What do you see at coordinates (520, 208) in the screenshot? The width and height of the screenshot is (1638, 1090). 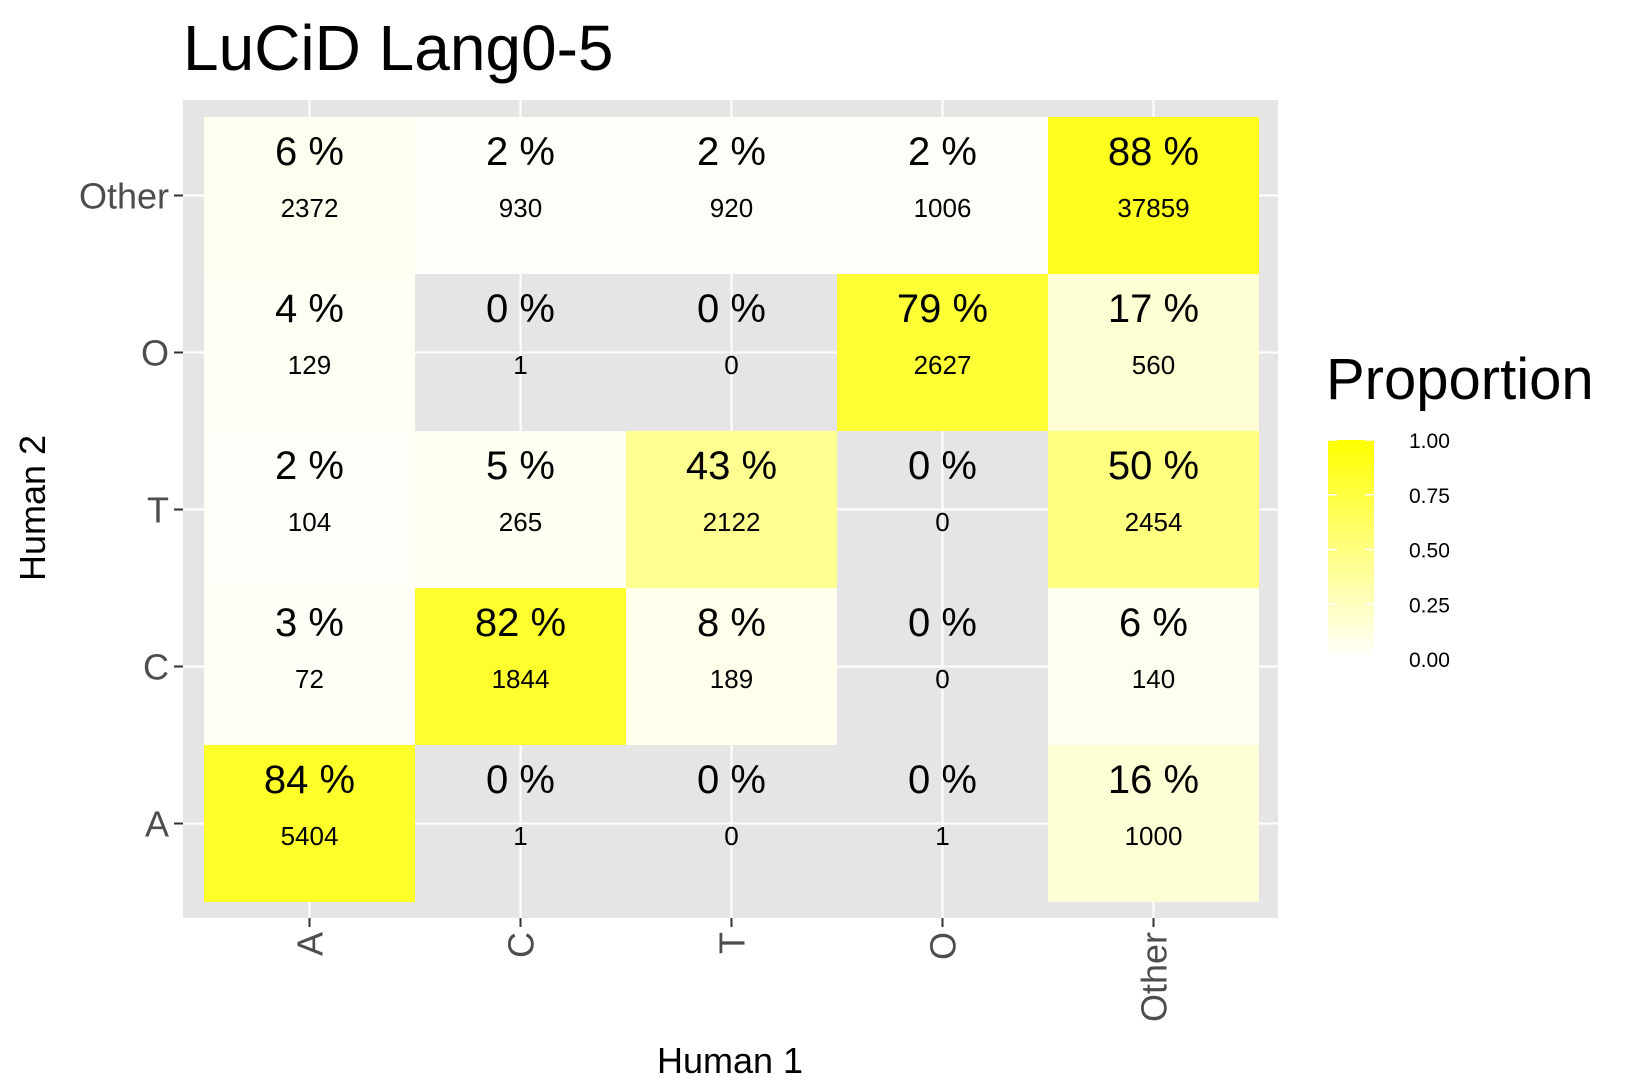 I see `cell-count-label: 930` at bounding box center [520, 208].